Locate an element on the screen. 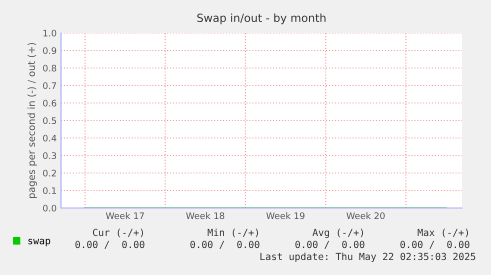  y-tick-label: 0.3 is located at coordinates (49, 156).